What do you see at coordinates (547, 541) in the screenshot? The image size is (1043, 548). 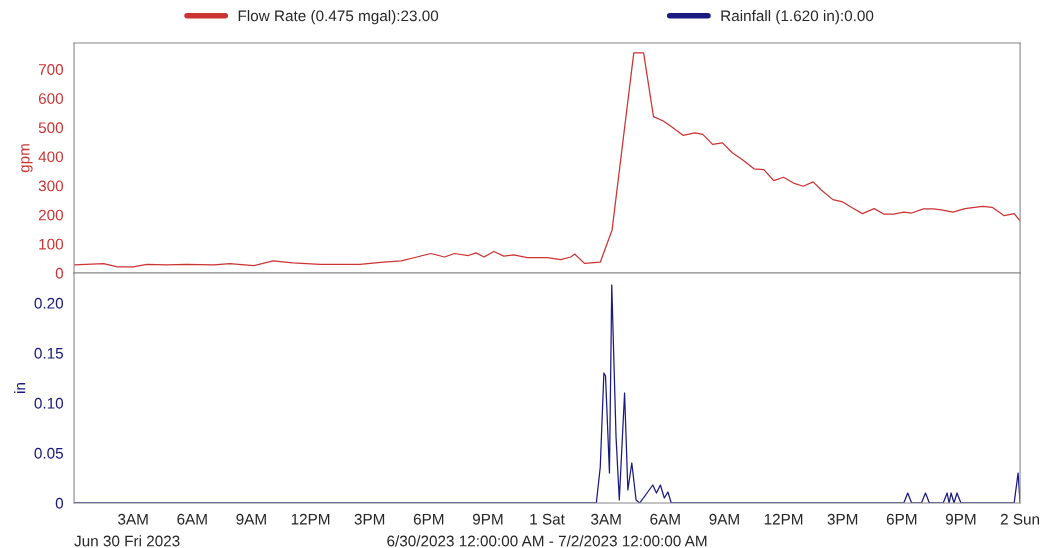 I see `text: 6/30/2023 12:00:00 AM - 7/2/2023 12:00:00 AM` at bounding box center [547, 541].